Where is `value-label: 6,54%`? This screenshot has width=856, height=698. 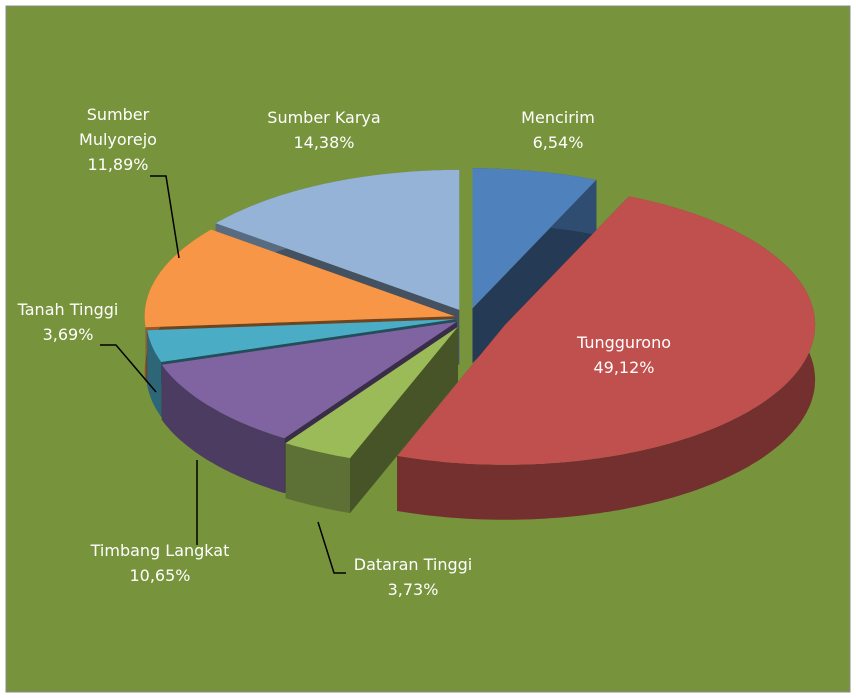
value-label: 6,54% is located at coordinates (558, 142).